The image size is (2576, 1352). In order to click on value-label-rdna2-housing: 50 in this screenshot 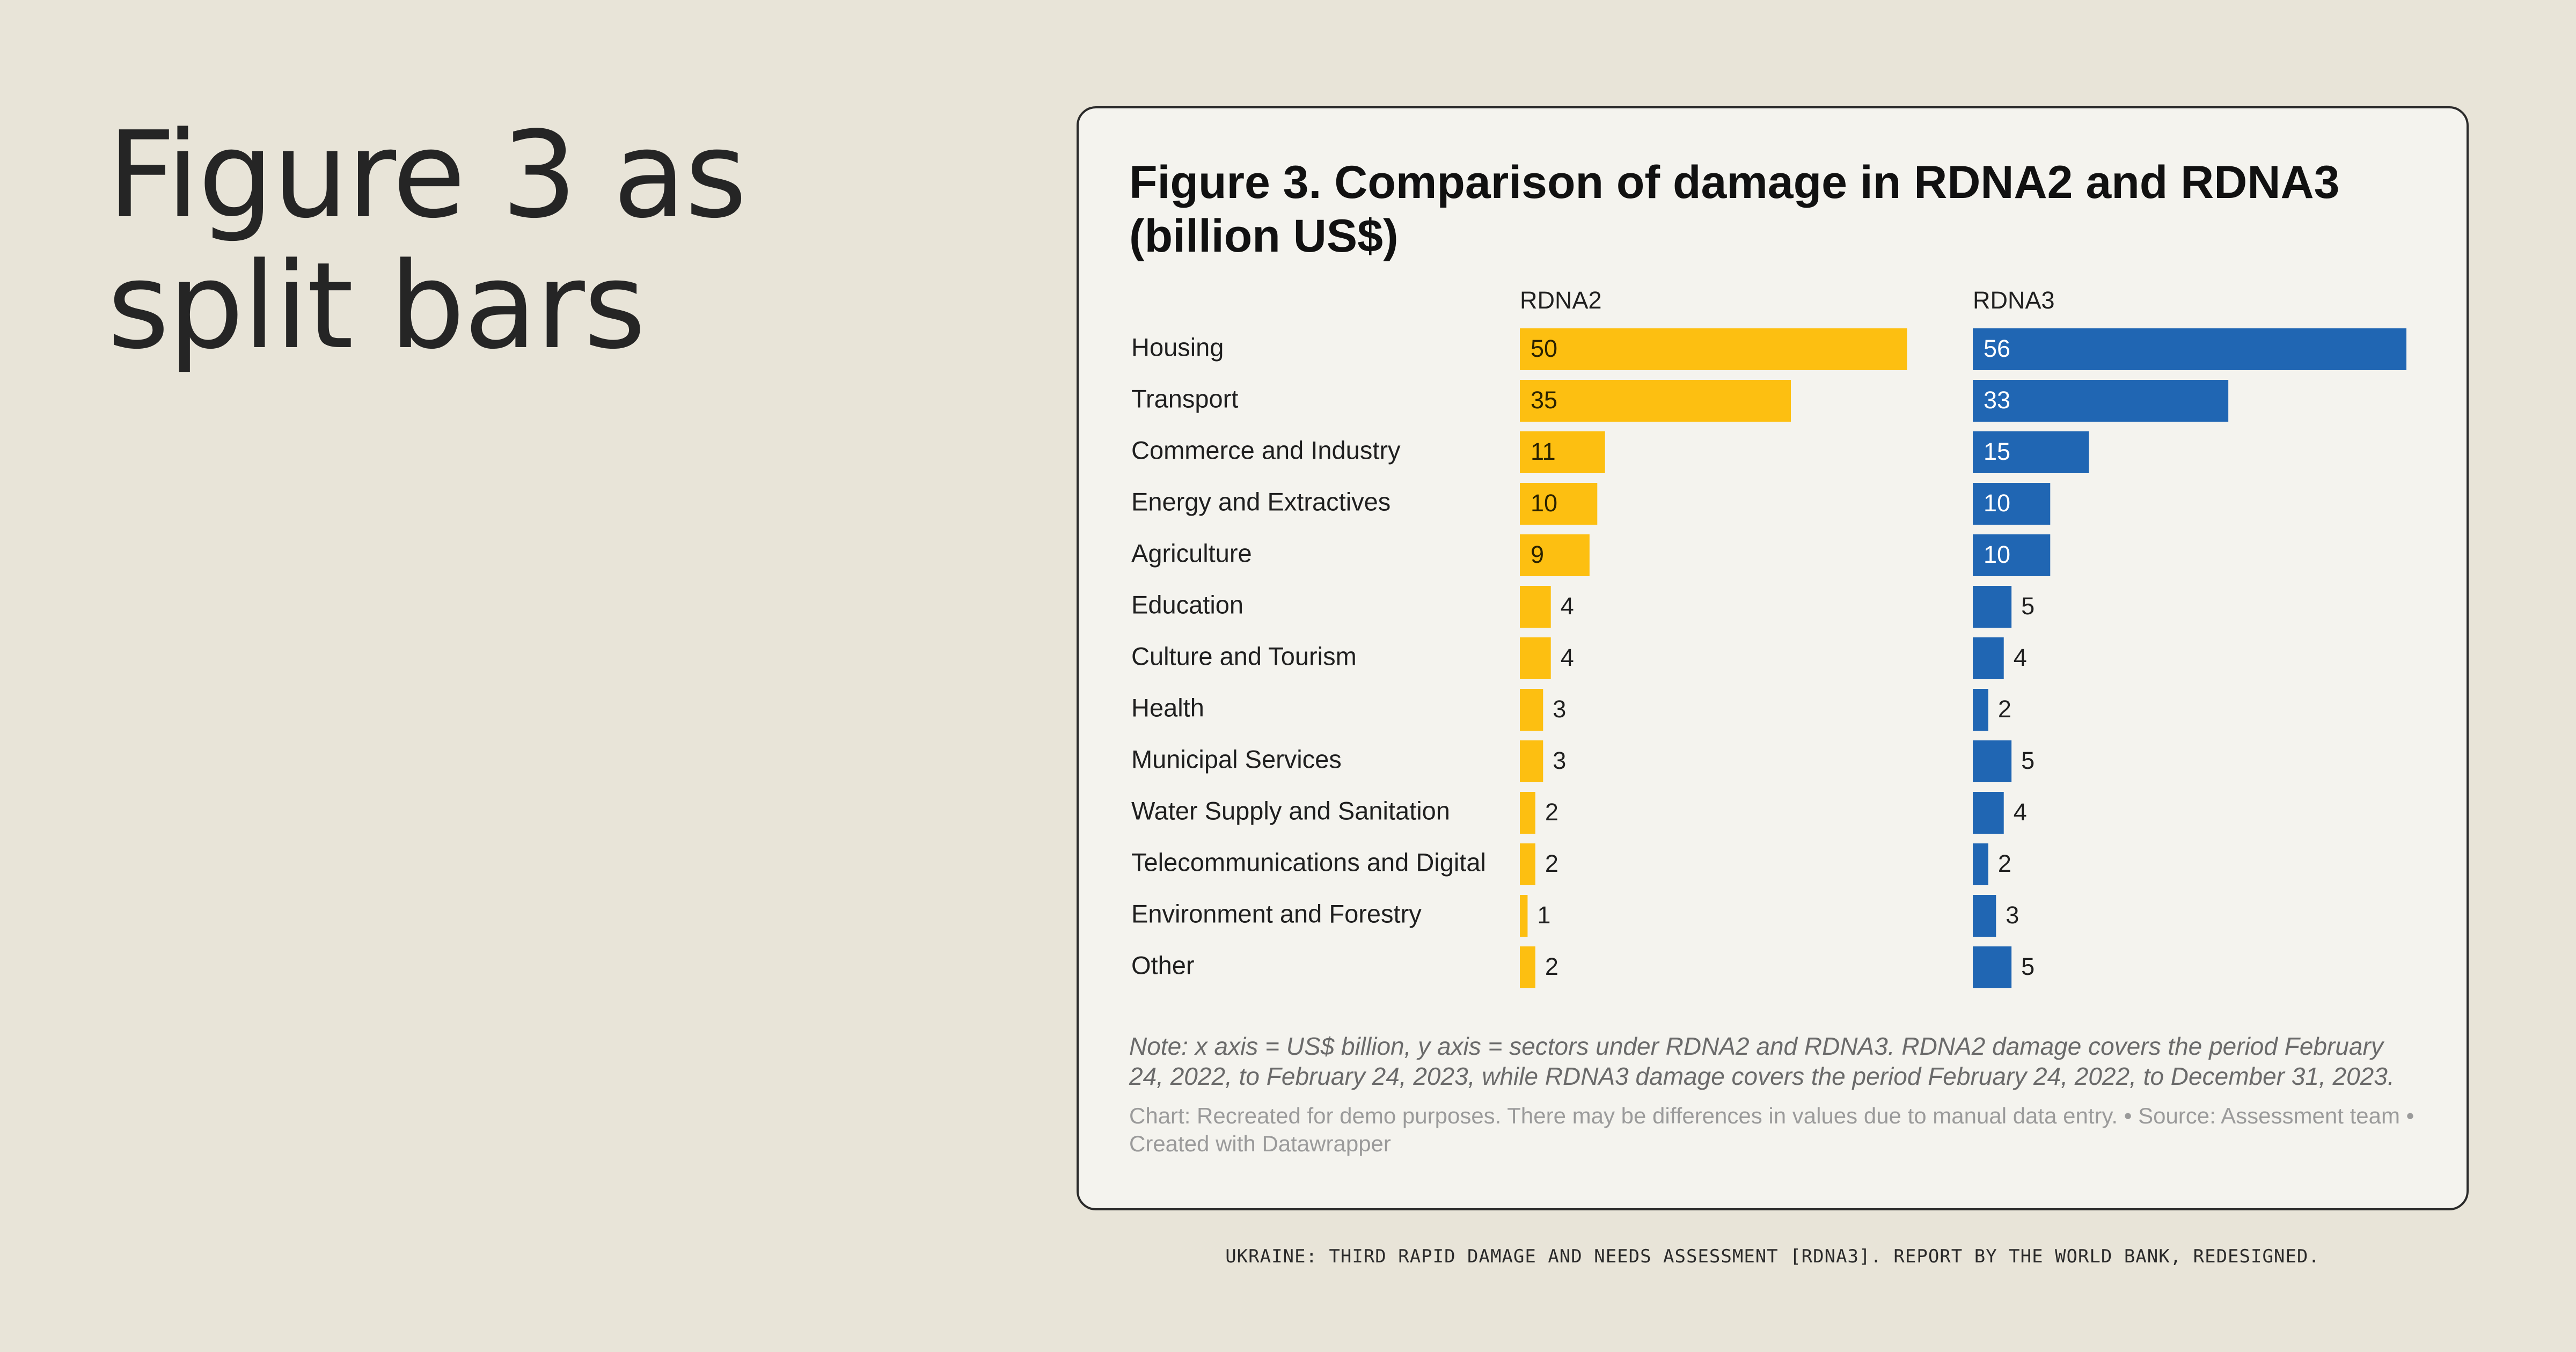, I will do `click(1544, 348)`.